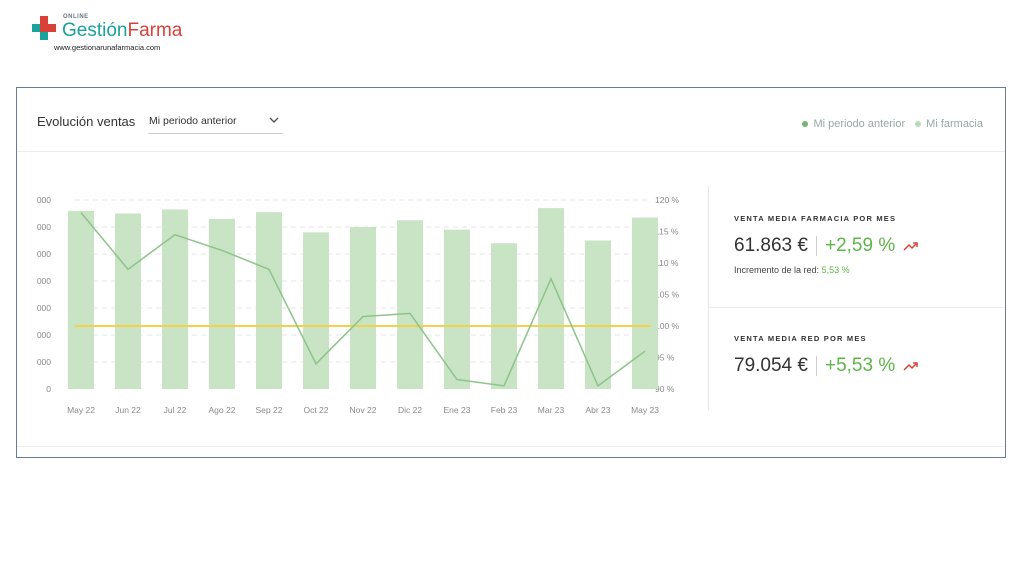  What do you see at coordinates (667, 200) in the screenshot?
I see `y-right-tick-label: 120 %` at bounding box center [667, 200].